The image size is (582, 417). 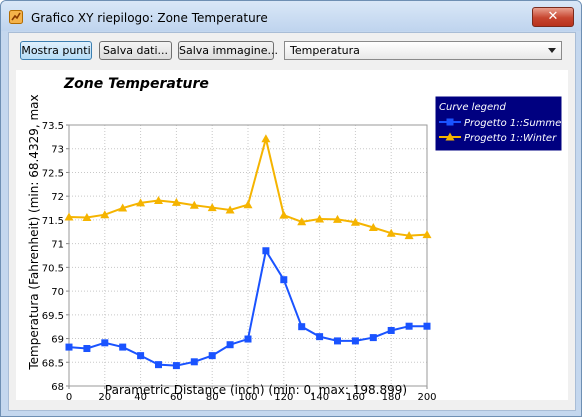 I want to click on y-tick-label: 69.5, so click(x=53, y=316).